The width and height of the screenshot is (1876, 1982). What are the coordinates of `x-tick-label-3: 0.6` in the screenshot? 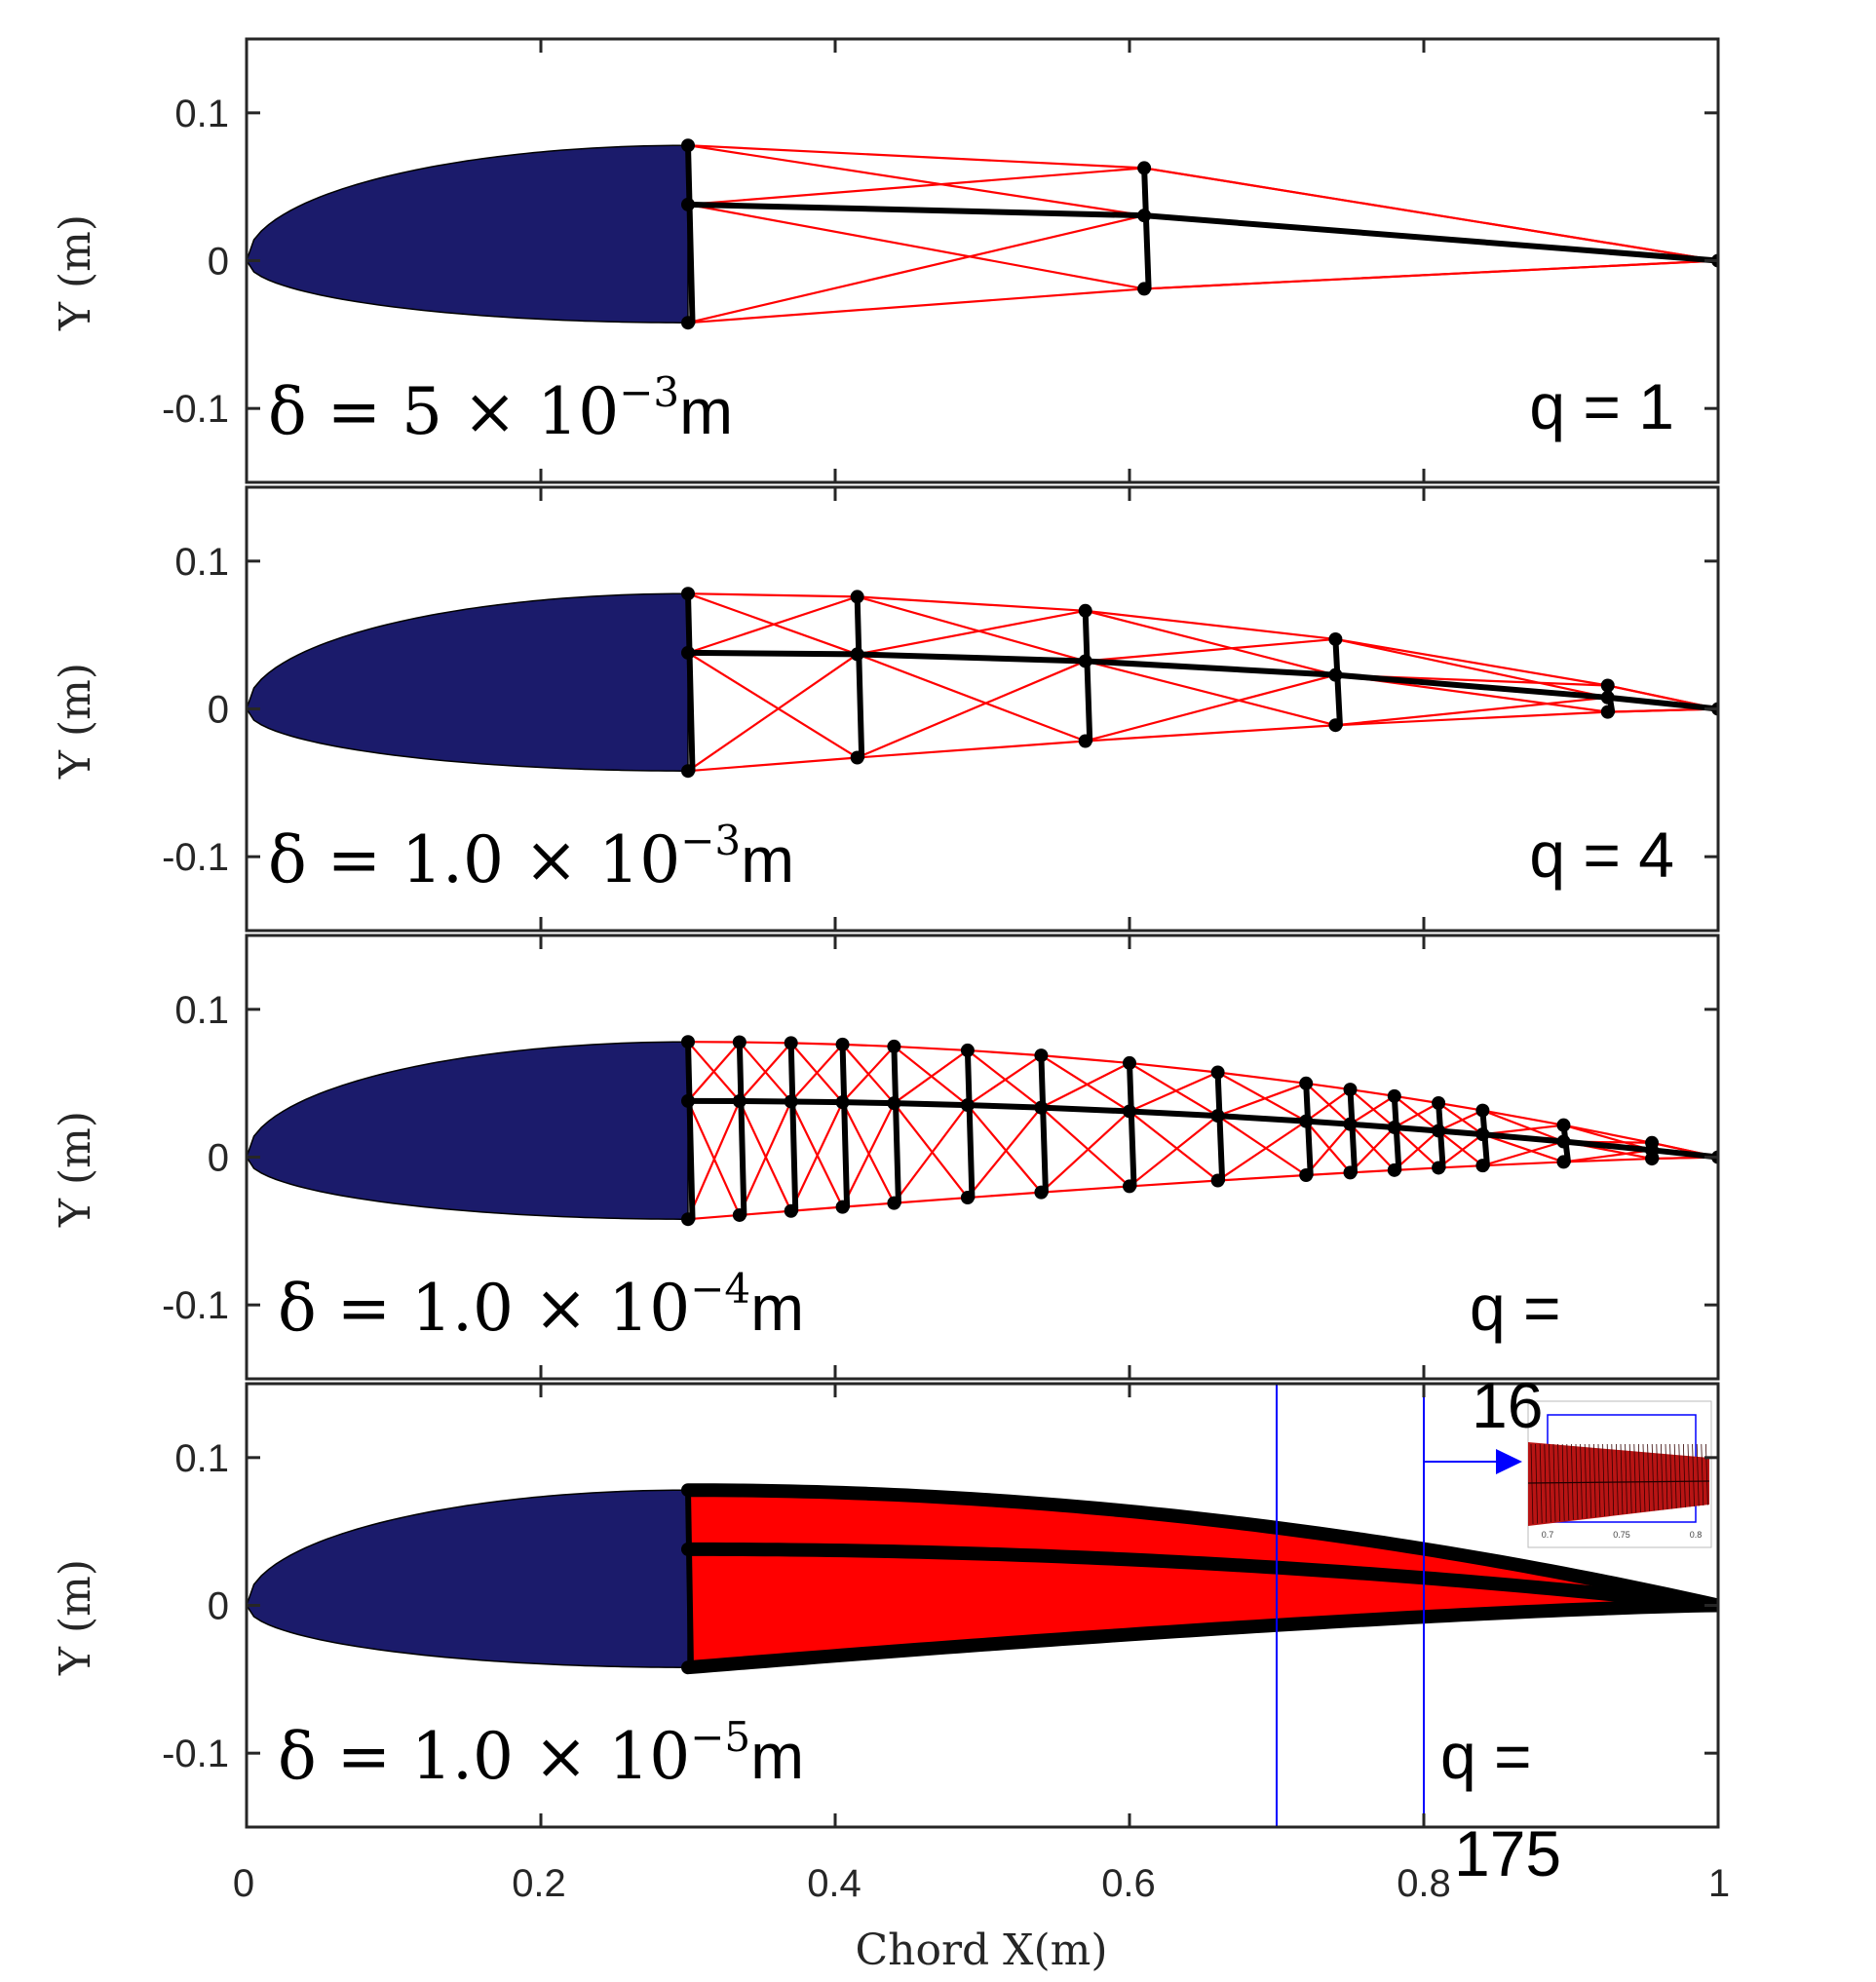 It's located at (1128, 1883).